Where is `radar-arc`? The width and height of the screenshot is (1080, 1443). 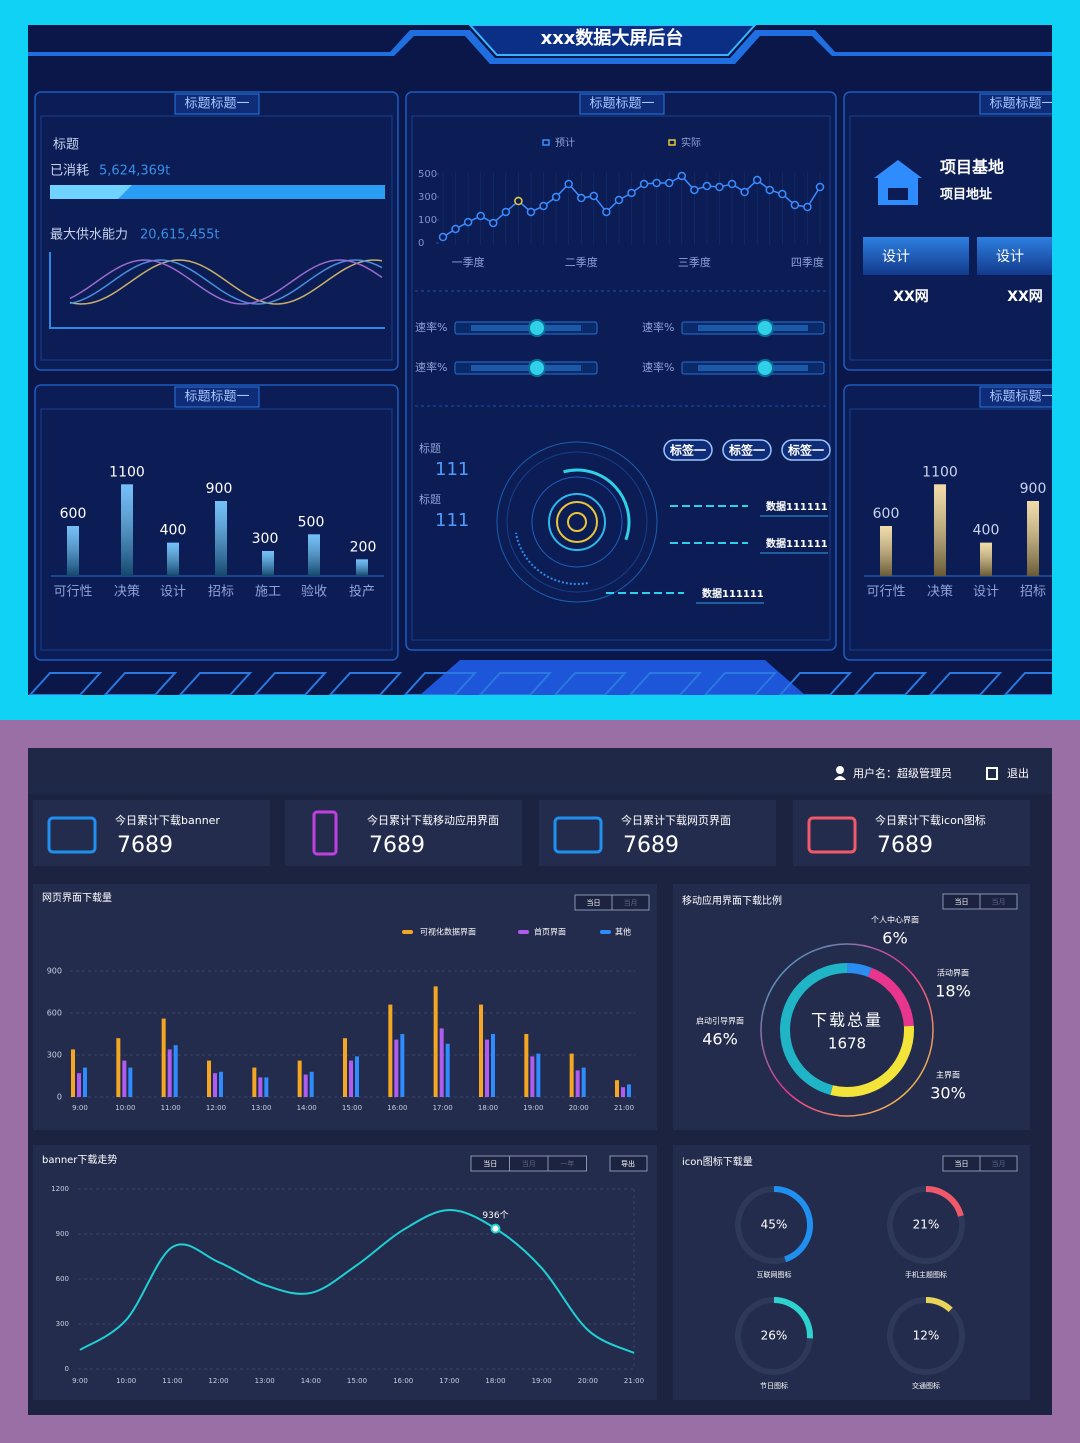 radar-arc is located at coordinates (551, 558).